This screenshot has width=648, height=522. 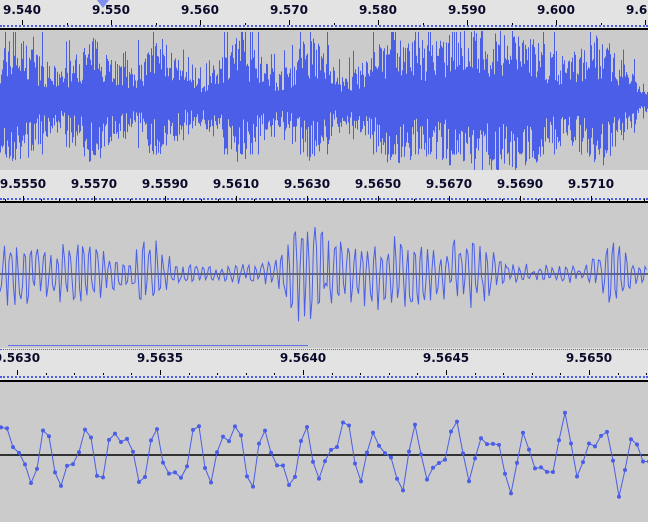 What do you see at coordinates (467, 10) in the screenshot?
I see `ruler-label: 9.590` at bounding box center [467, 10].